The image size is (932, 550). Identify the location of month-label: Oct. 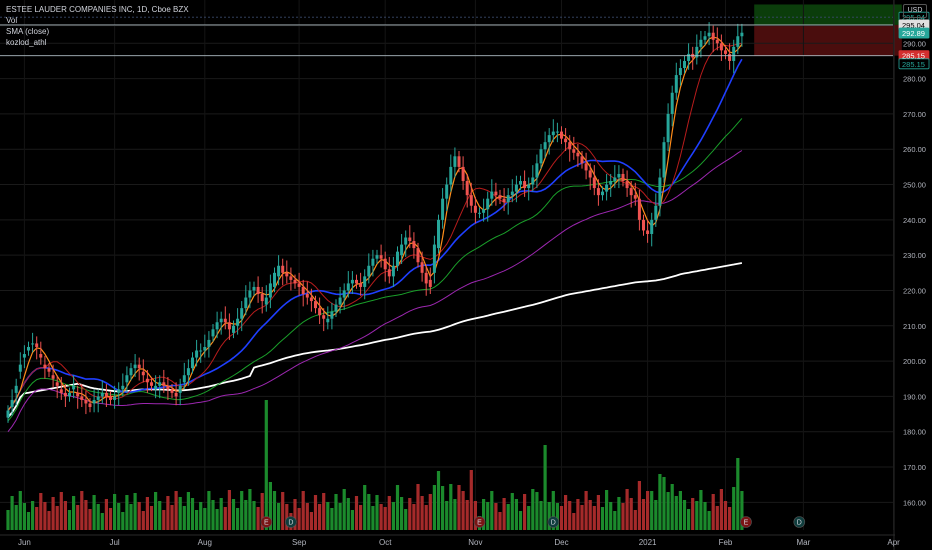
(385, 542).